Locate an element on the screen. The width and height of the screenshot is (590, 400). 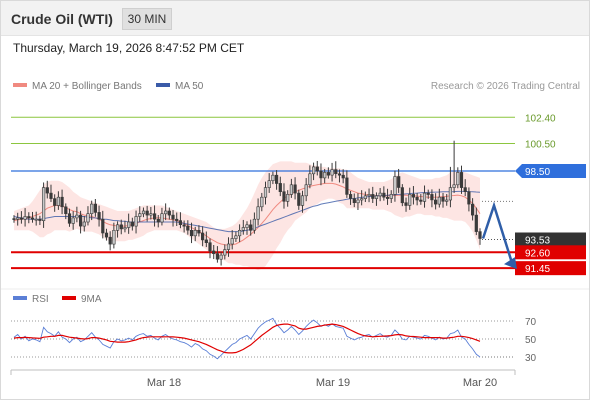
x-tick-label: Mar 18 is located at coordinates (164, 383).